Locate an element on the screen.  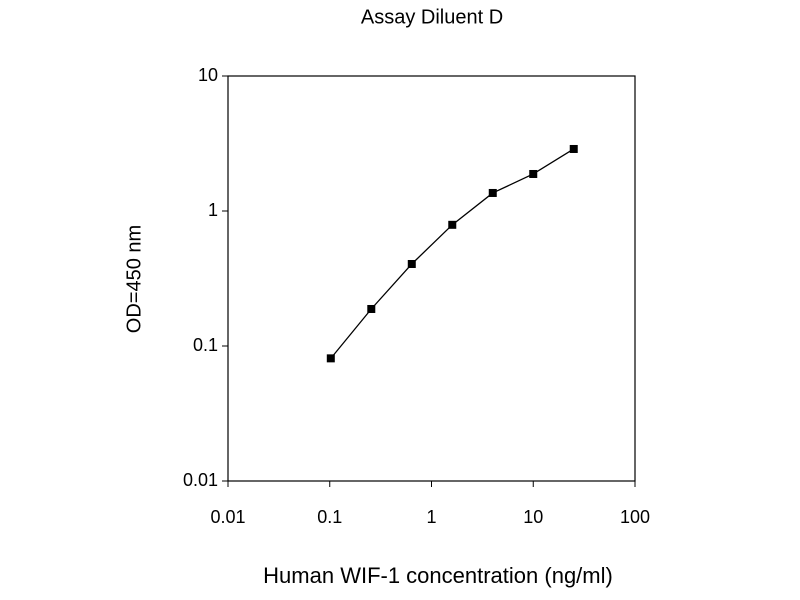
x-tick-label: 10 is located at coordinates (533, 517).